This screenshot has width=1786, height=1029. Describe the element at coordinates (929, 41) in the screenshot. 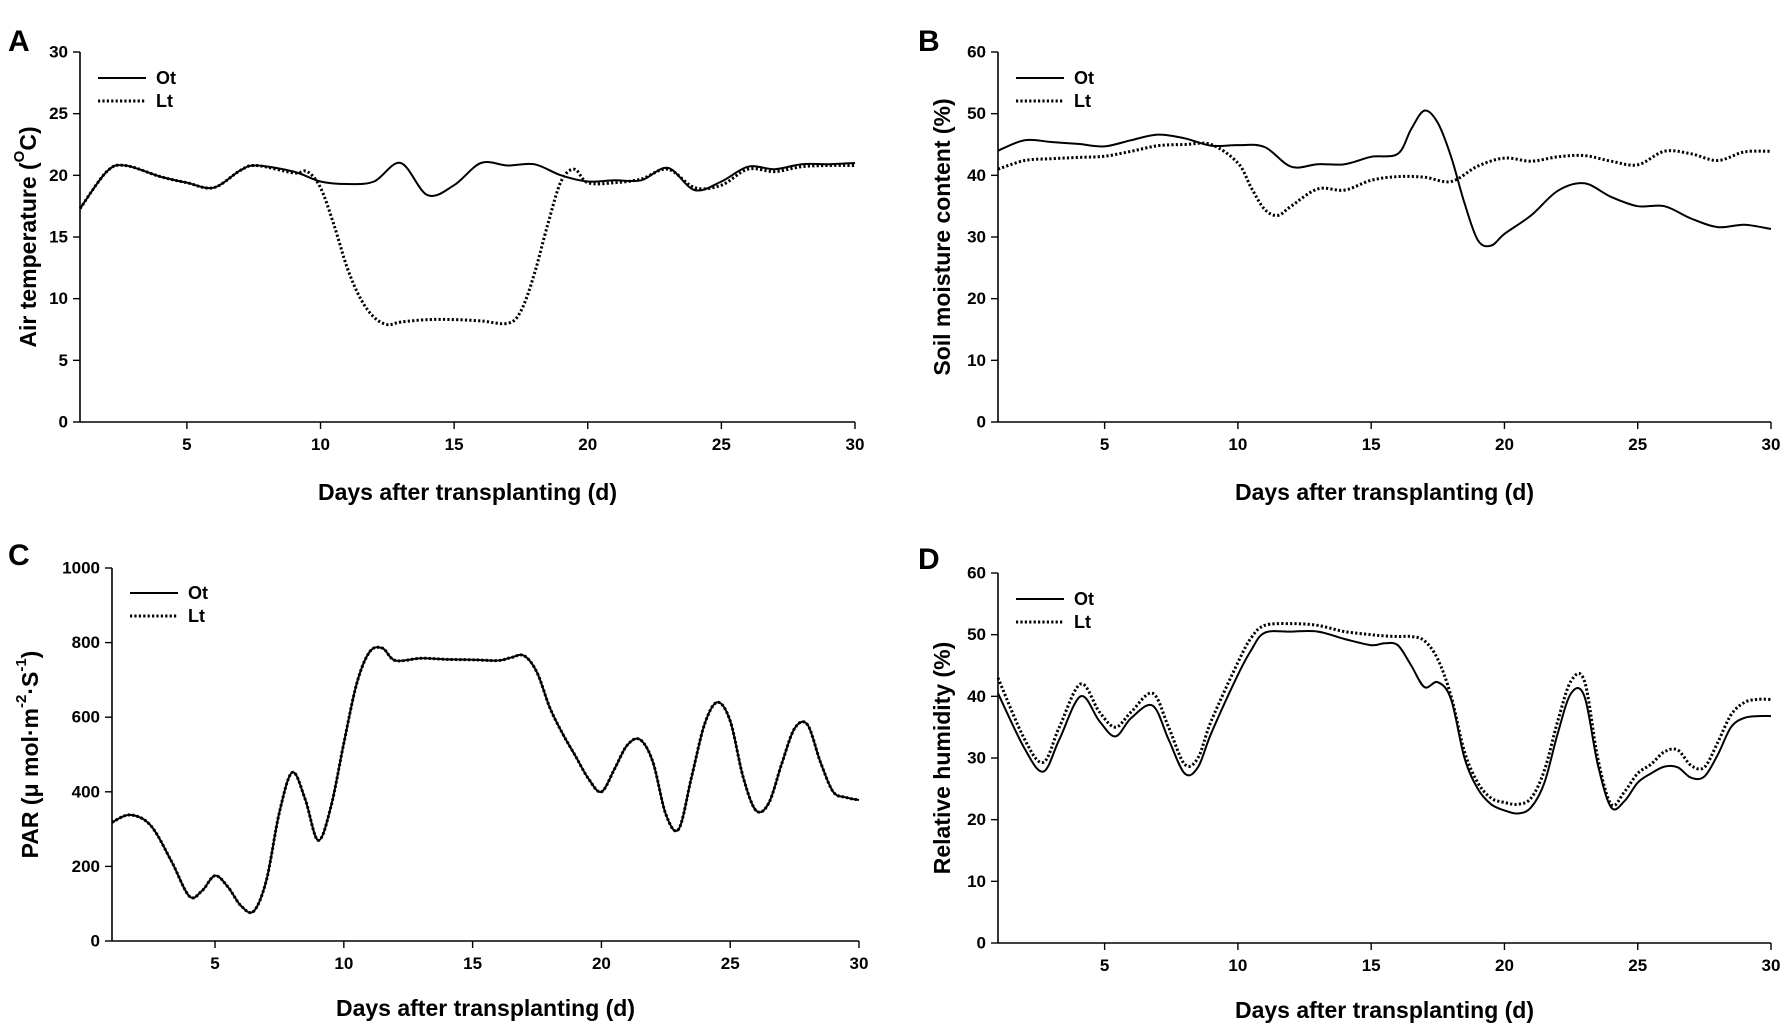

I see `panel-letter: B` at that location.